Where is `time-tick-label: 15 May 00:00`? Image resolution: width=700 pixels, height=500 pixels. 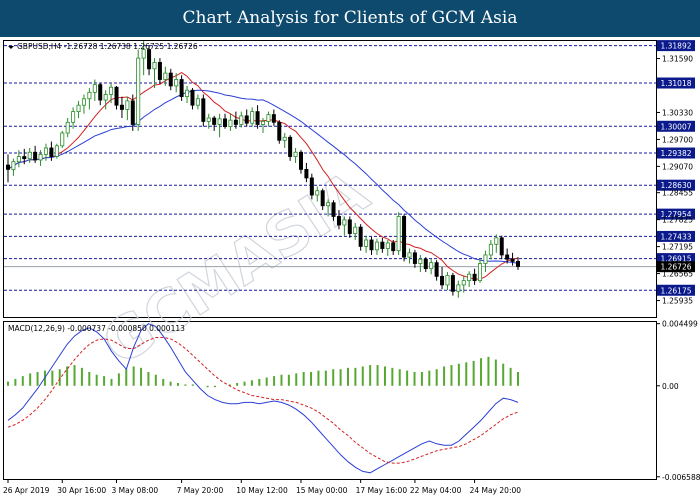 time-tick-label: 15 May 00:00 is located at coordinates (322, 490).